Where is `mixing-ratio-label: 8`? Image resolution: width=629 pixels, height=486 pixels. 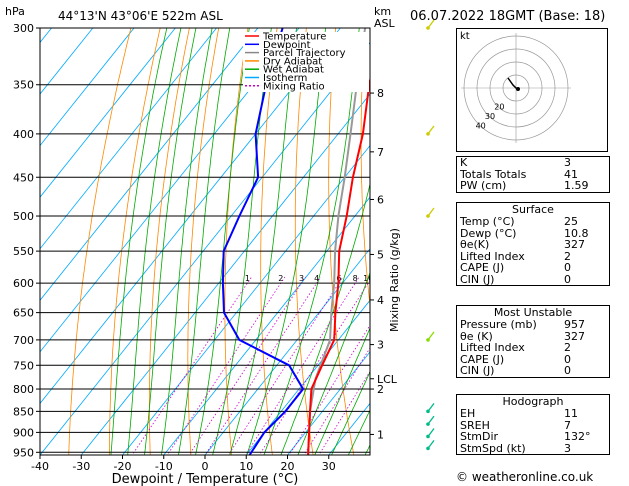
mixing-ratio-label: 8 is located at coordinates (355, 278).